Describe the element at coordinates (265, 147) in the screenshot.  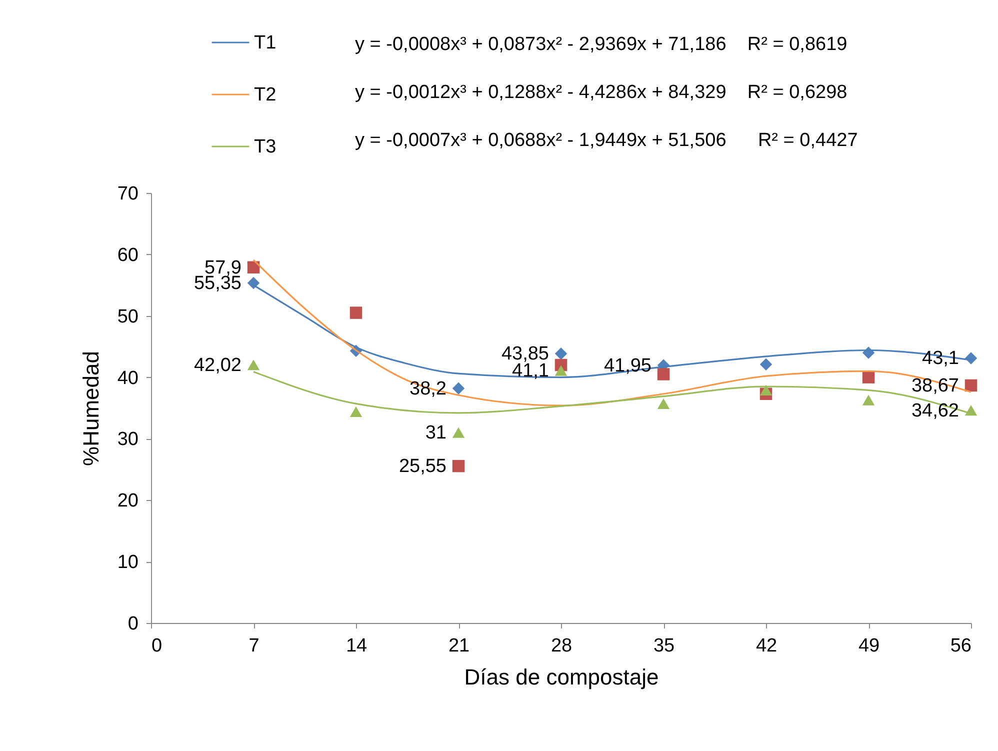
I see `legend-label: T3` at that location.